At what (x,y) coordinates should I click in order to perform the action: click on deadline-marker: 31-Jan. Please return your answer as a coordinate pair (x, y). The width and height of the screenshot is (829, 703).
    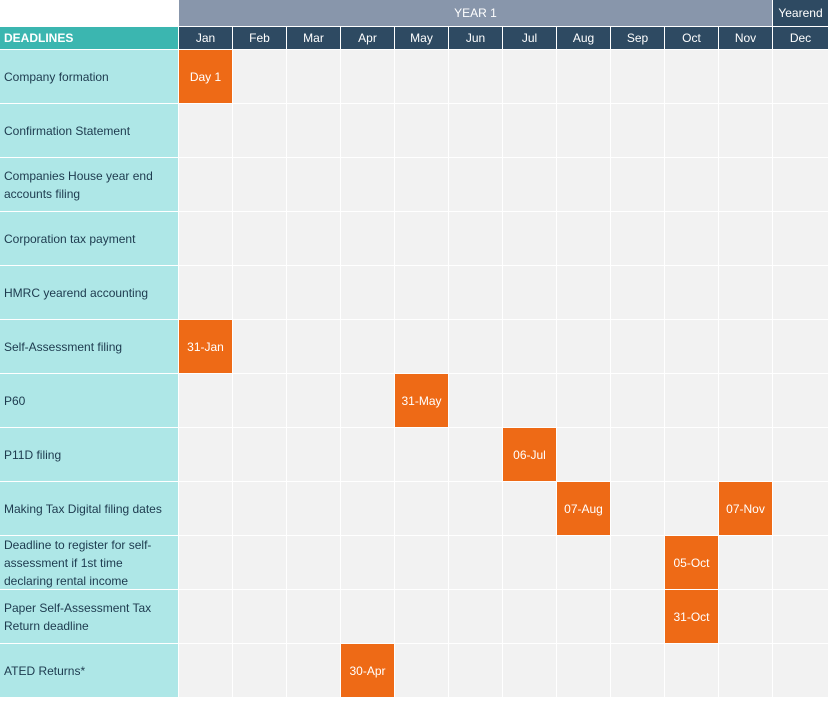
    Looking at the image, I should click on (205, 346).